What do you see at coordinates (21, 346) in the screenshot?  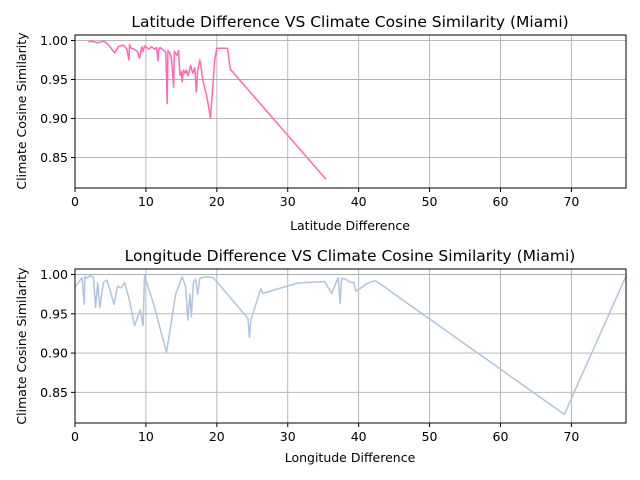 I see `longitude-y-axis-label: Climate Cosine Similarity` at bounding box center [21, 346].